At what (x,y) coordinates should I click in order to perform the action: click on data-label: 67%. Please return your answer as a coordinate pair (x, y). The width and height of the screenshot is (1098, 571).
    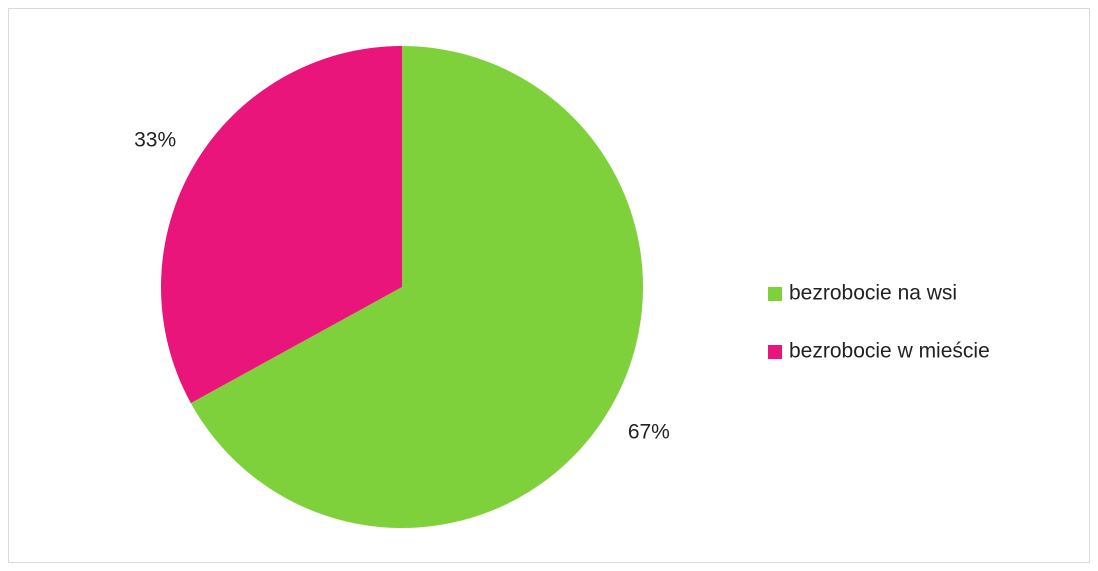
    Looking at the image, I should click on (649, 432).